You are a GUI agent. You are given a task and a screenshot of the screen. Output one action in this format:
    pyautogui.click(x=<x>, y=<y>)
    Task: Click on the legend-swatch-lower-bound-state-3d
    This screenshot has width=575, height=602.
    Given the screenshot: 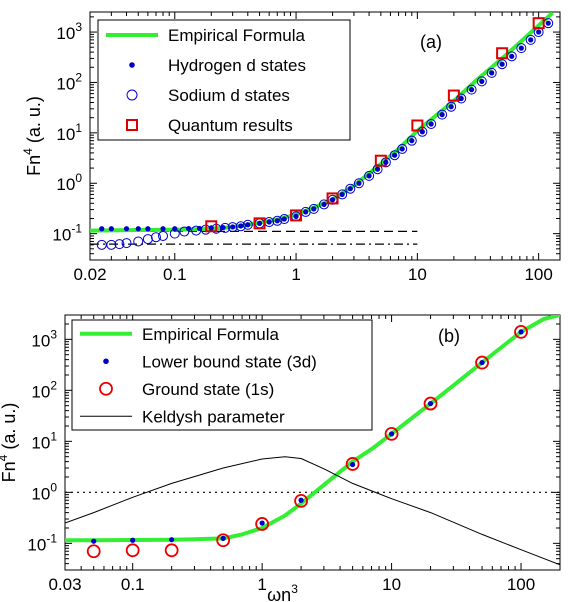 What is the action you would take?
    pyautogui.click(x=106, y=361)
    